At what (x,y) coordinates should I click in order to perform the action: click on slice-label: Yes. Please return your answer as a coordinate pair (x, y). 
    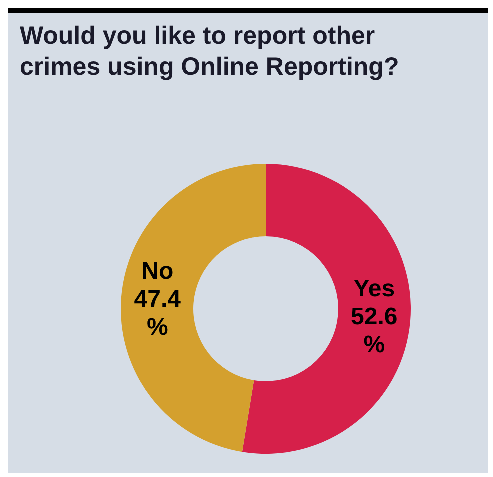
    Looking at the image, I should click on (375, 289).